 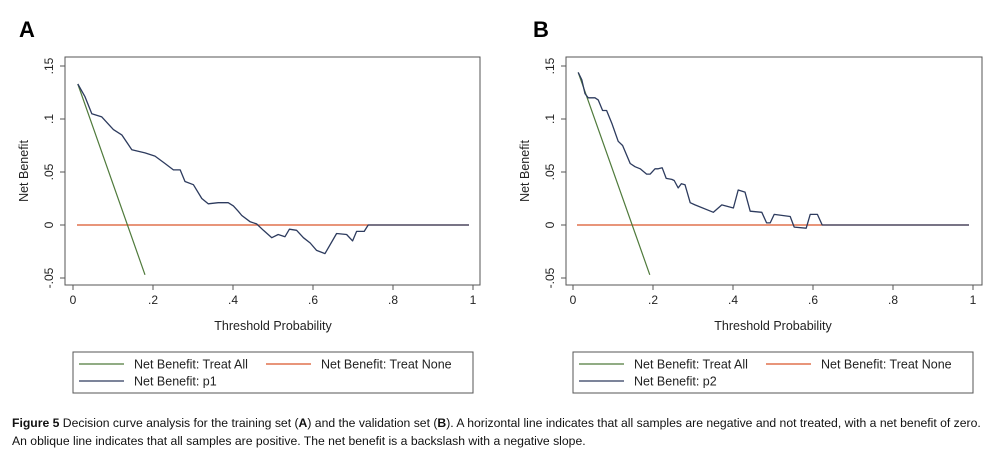 I want to click on caption-p1: A, so click(x=303, y=423).